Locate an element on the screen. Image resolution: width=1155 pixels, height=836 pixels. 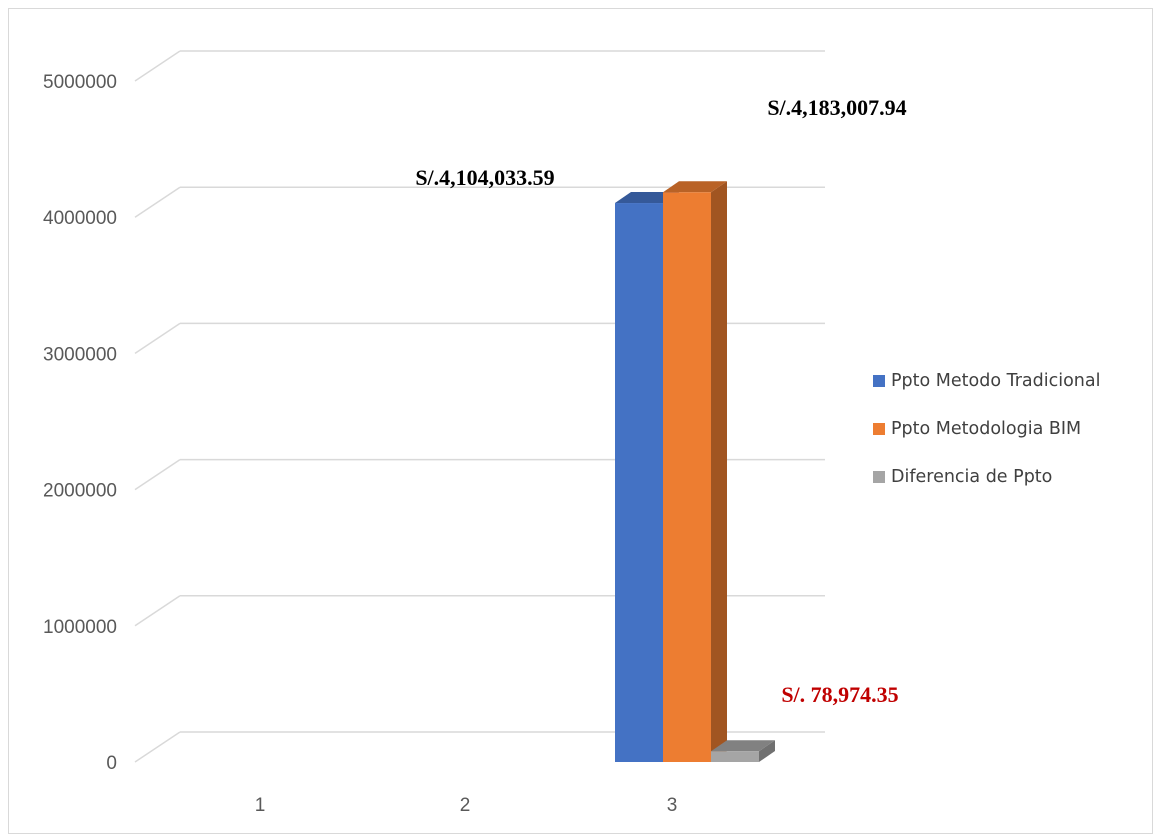
legend-swatch-traditional is located at coordinates (879, 381).